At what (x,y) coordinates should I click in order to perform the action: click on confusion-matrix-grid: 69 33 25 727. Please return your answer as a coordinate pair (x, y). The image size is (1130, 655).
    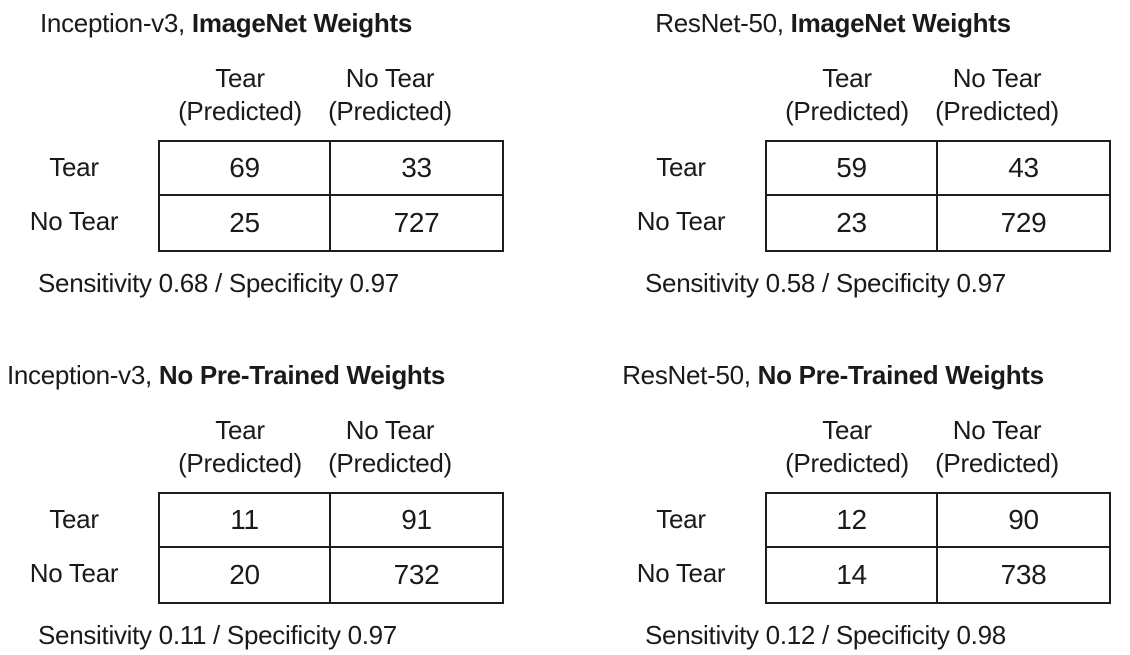
    Looking at the image, I should click on (331, 196).